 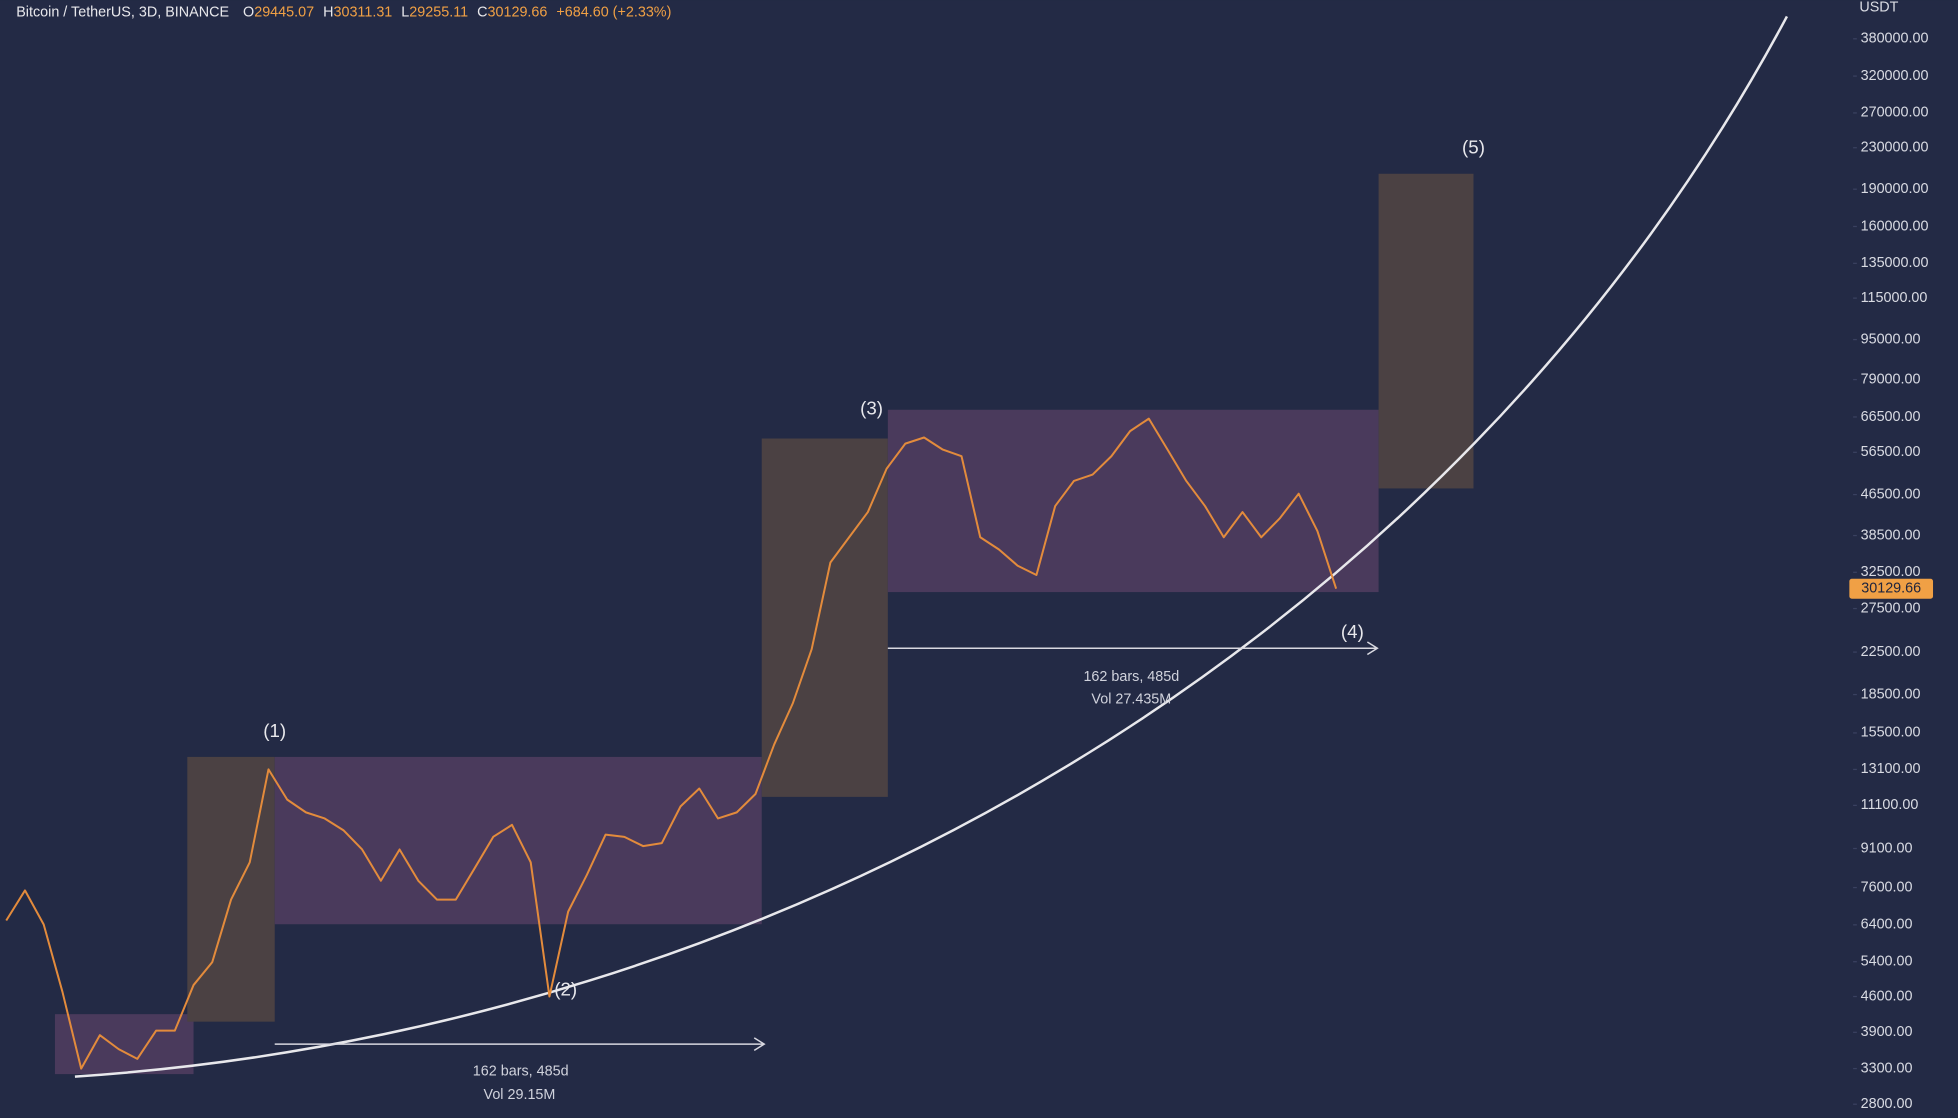 What do you see at coordinates (362, 12) in the screenshot?
I see `ohlc-value: 30311.31` at bounding box center [362, 12].